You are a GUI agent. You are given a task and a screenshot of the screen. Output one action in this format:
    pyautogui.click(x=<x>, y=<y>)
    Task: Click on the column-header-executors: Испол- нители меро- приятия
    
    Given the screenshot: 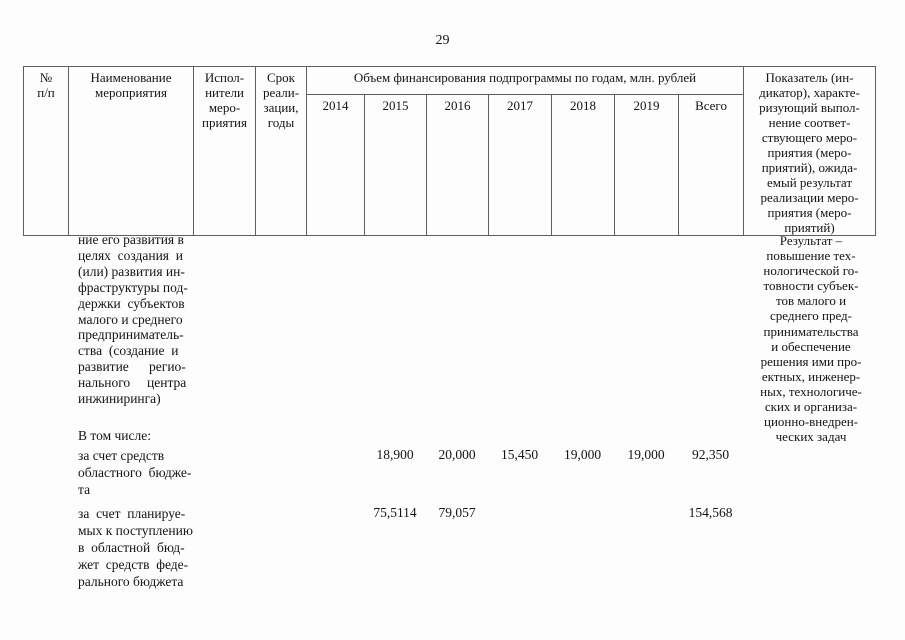 What is the action you would take?
    pyautogui.click(x=224, y=151)
    